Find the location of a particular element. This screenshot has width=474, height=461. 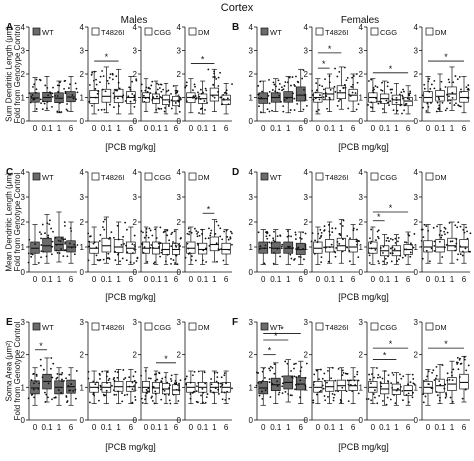

y-axis-title-line: Fold from Genotype Control is located at coordinates (17, 221).